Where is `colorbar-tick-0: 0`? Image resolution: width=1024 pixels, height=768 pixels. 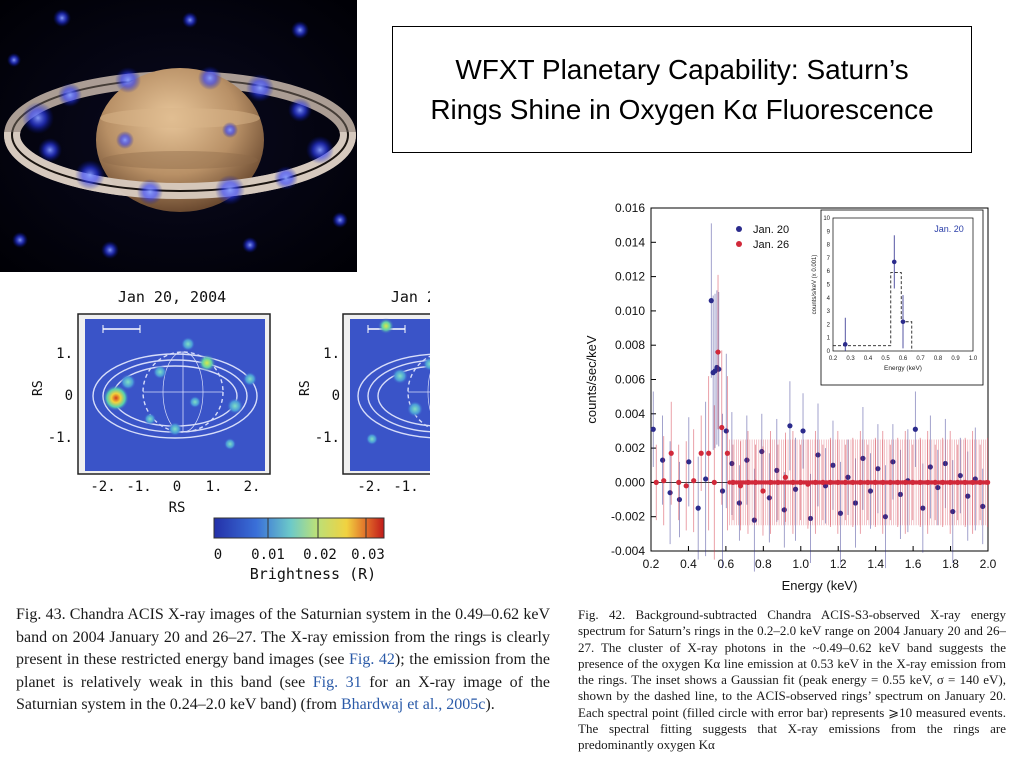
colorbar-tick-0: 0 is located at coordinates (218, 555).